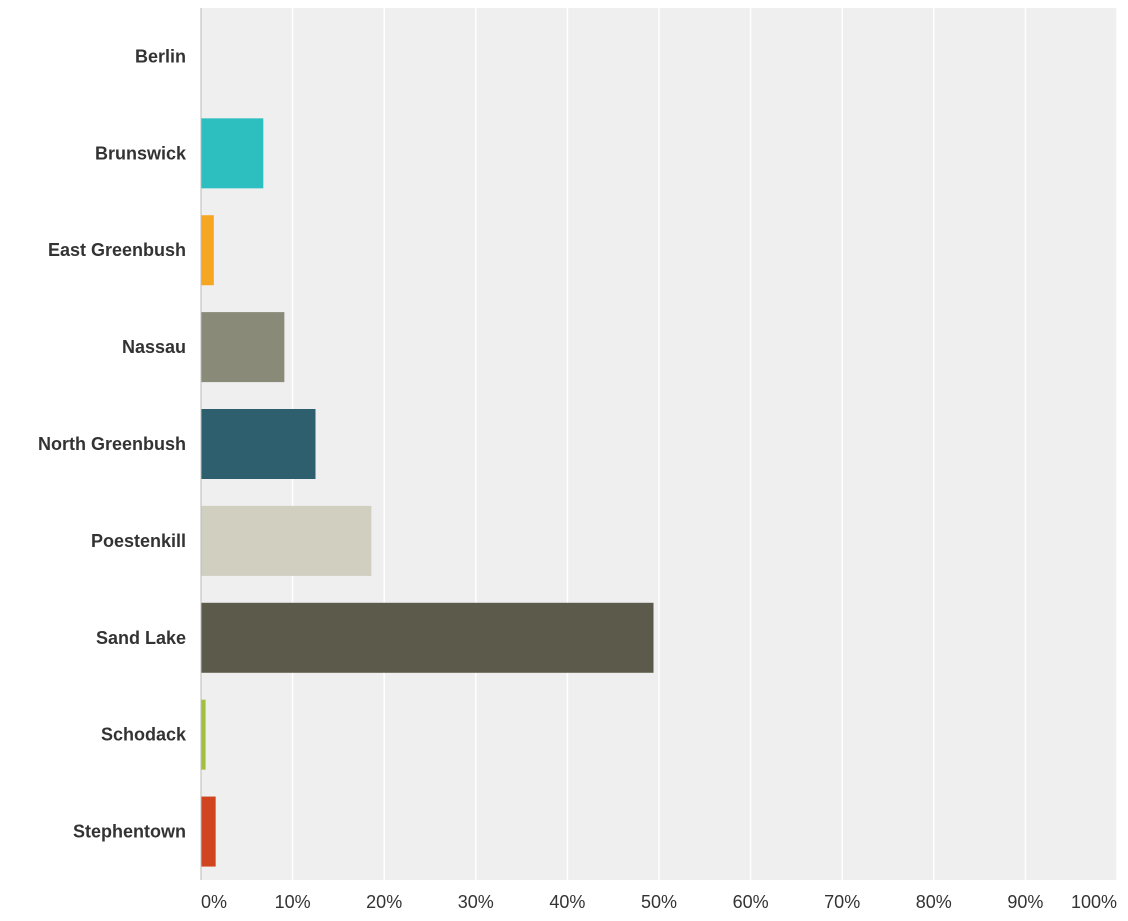 The image size is (1128, 921). Describe the element at coordinates (384, 902) in the screenshot. I see `x-tick-label: 20%` at that location.